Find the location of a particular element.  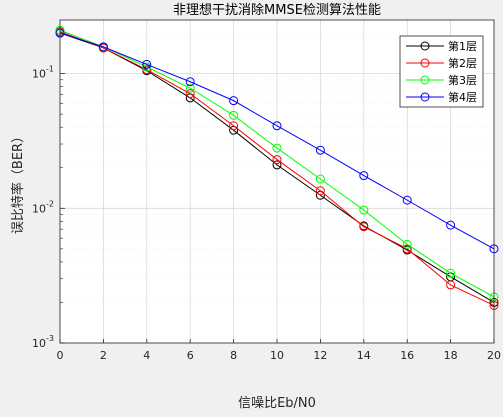

legend-entry: 第4层 is located at coordinates (462, 97).